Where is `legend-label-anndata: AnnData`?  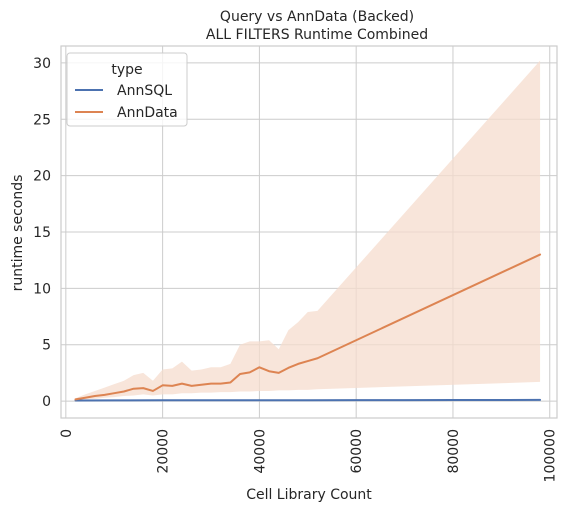
legend-label-anndata: AnnData is located at coordinates (147, 113).